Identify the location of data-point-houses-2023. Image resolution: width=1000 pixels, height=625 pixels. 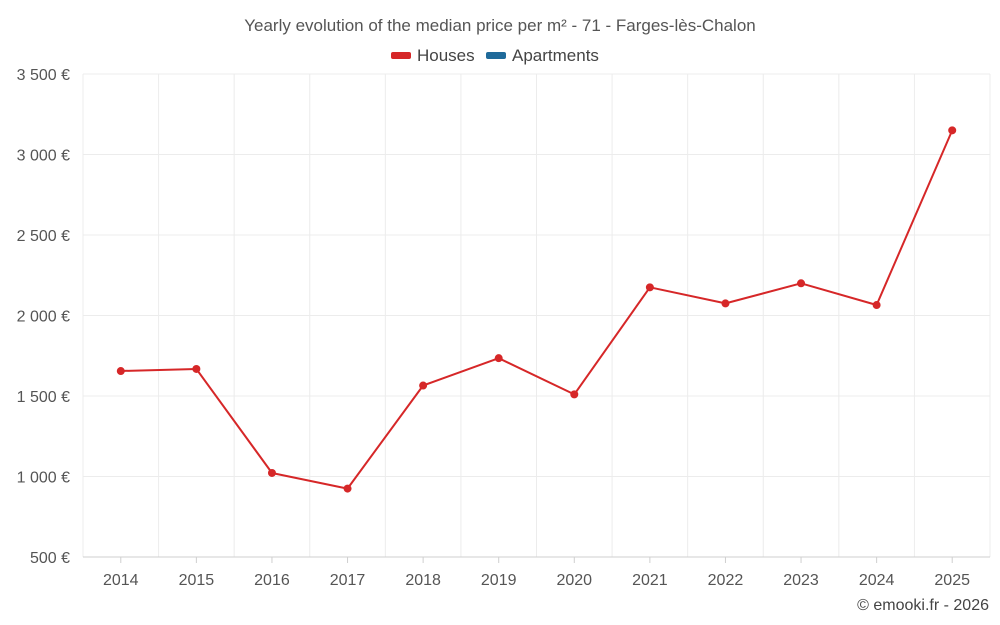
(801, 283).